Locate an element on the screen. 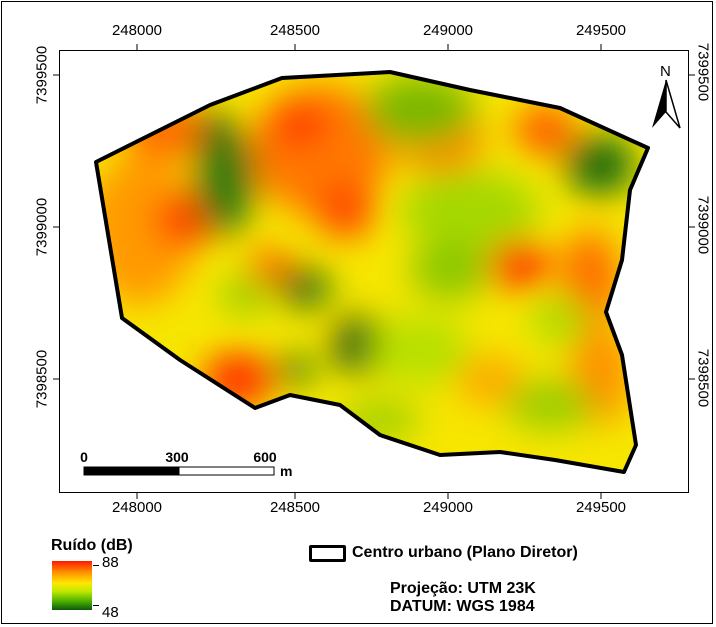 This screenshot has height=627, width=716. scale-bar is located at coordinates (179, 471).